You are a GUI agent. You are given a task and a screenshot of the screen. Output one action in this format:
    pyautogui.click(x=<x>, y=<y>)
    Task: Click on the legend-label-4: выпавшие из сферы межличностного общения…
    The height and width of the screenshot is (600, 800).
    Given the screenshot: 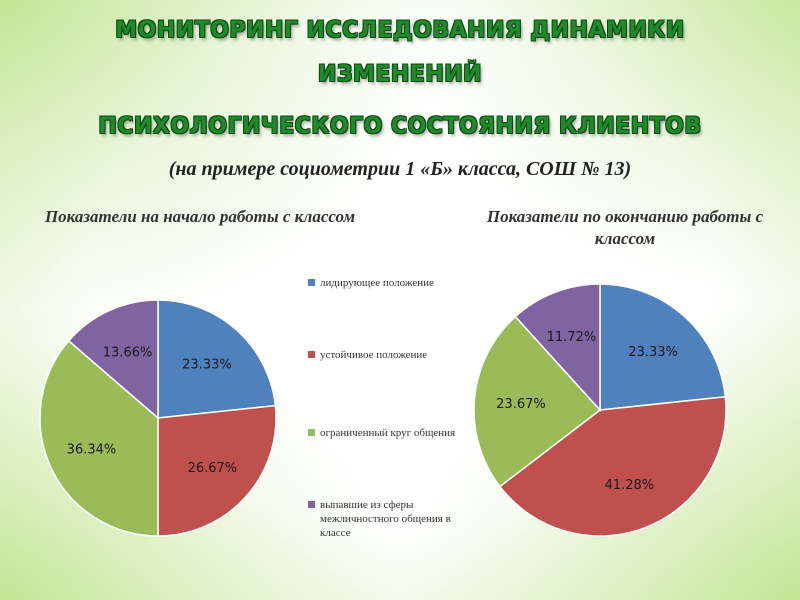 What is the action you would take?
    pyautogui.click(x=385, y=519)
    